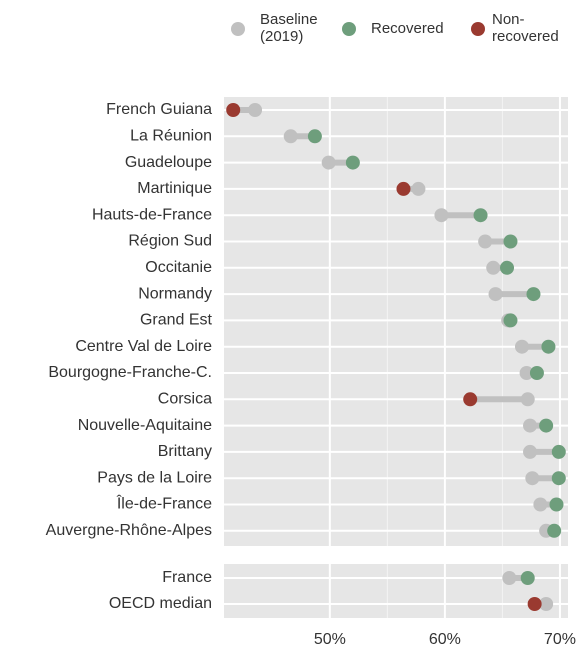 Image resolution: width=584 pixels, height=652 pixels. Describe the element at coordinates (407, 28) in the screenshot. I see `legend-label: Recovered` at that location.